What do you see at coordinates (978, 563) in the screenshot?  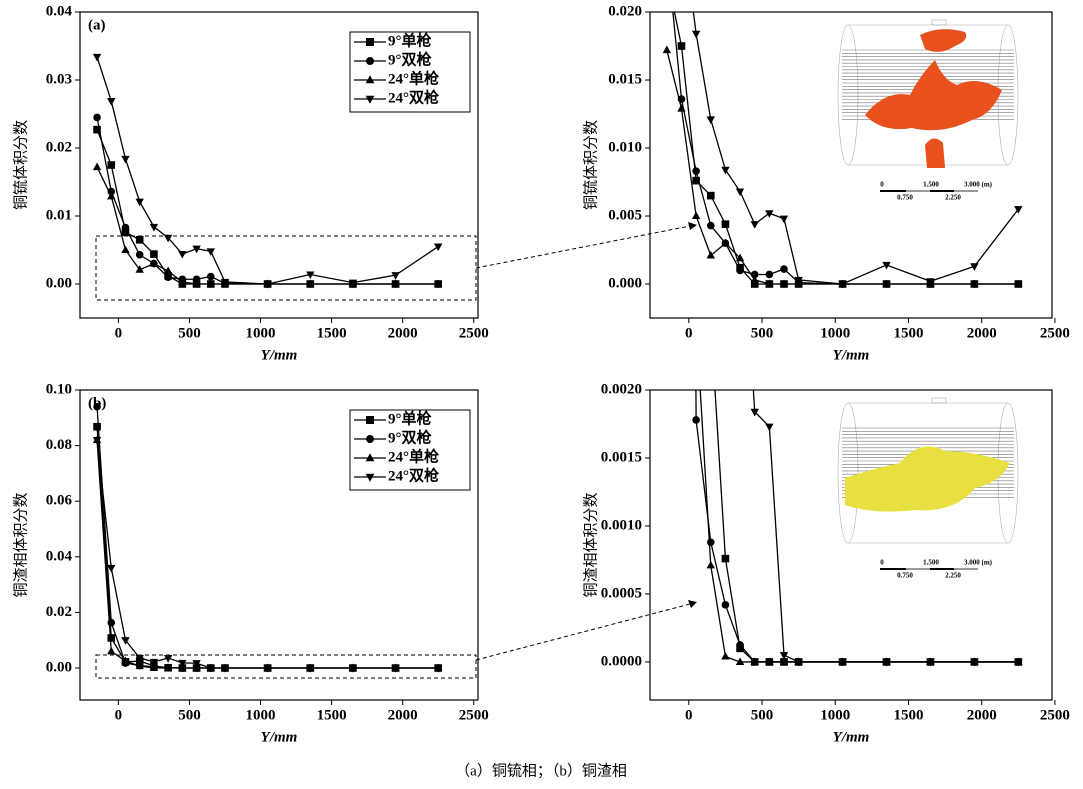 I see `scale-label: 3.000 (m)` at bounding box center [978, 563].